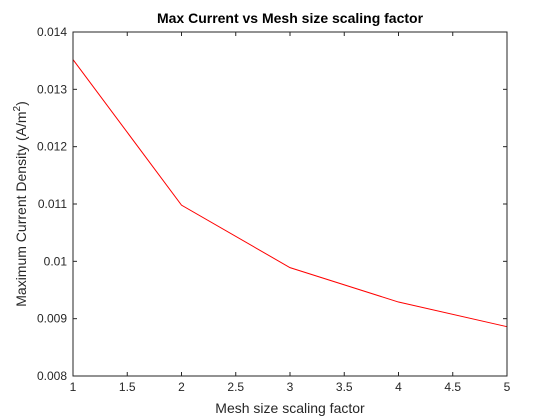 Image resolution: width=560 pixels, height=420 pixels. I want to click on x-tick-label: 4.5, so click(452, 387).